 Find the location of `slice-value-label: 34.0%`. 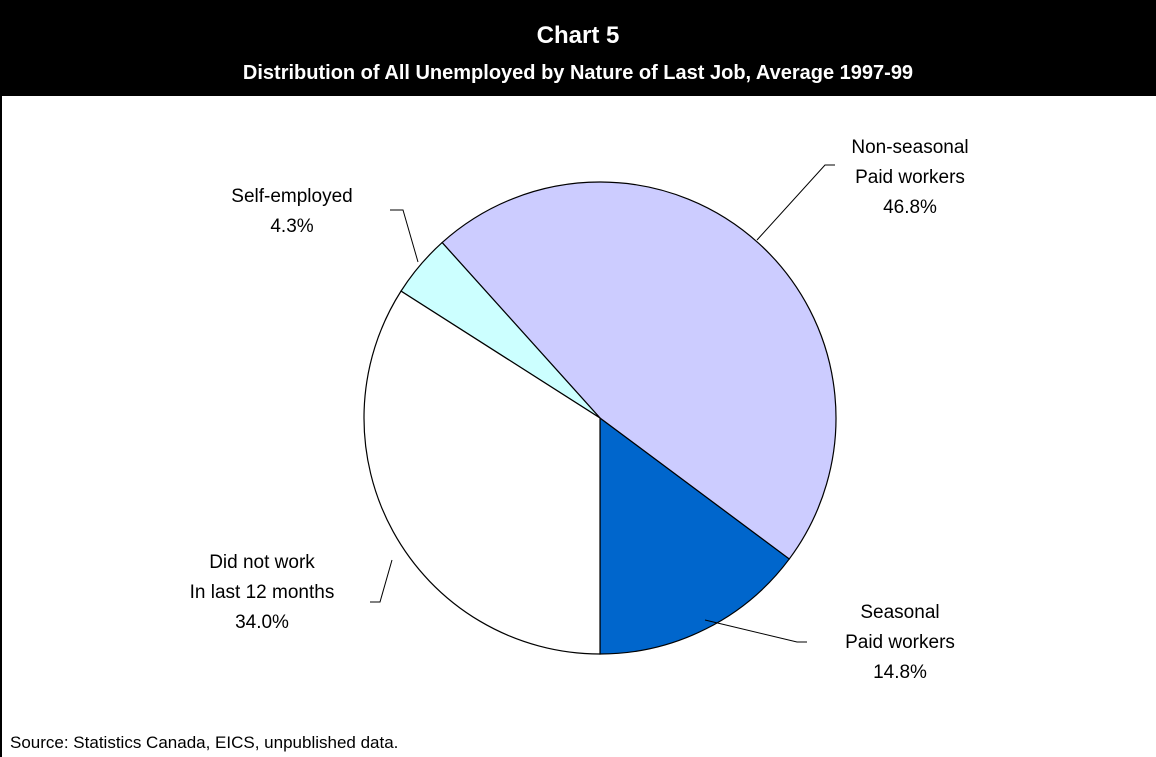

slice-value-label: 34.0% is located at coordinates (262, 622).